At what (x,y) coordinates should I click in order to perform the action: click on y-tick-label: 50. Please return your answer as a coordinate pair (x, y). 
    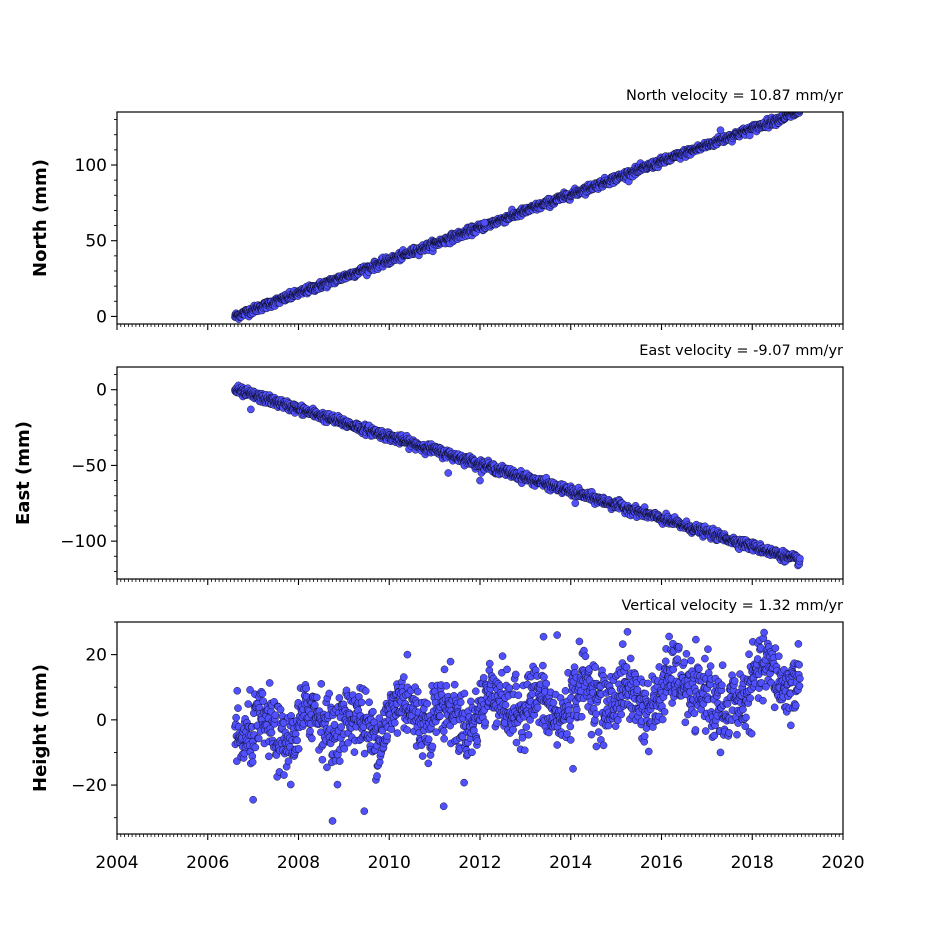
    Looking at the image, I should click on (96, 242).